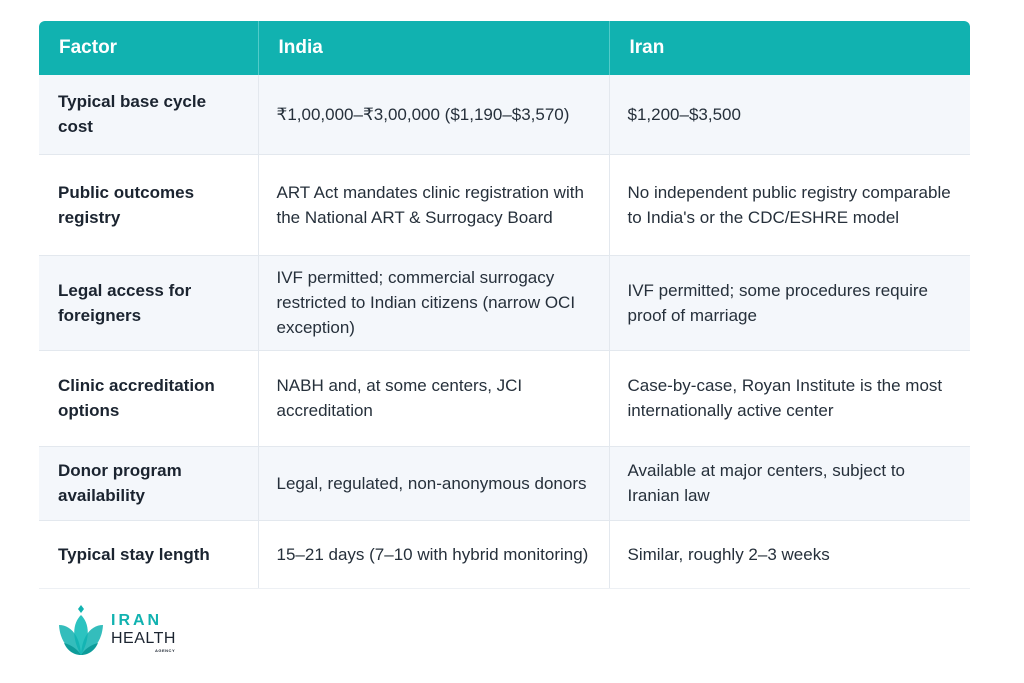 This screenshot has height=683, width=1024. I want to click on header-india: India, so click(434, 48).